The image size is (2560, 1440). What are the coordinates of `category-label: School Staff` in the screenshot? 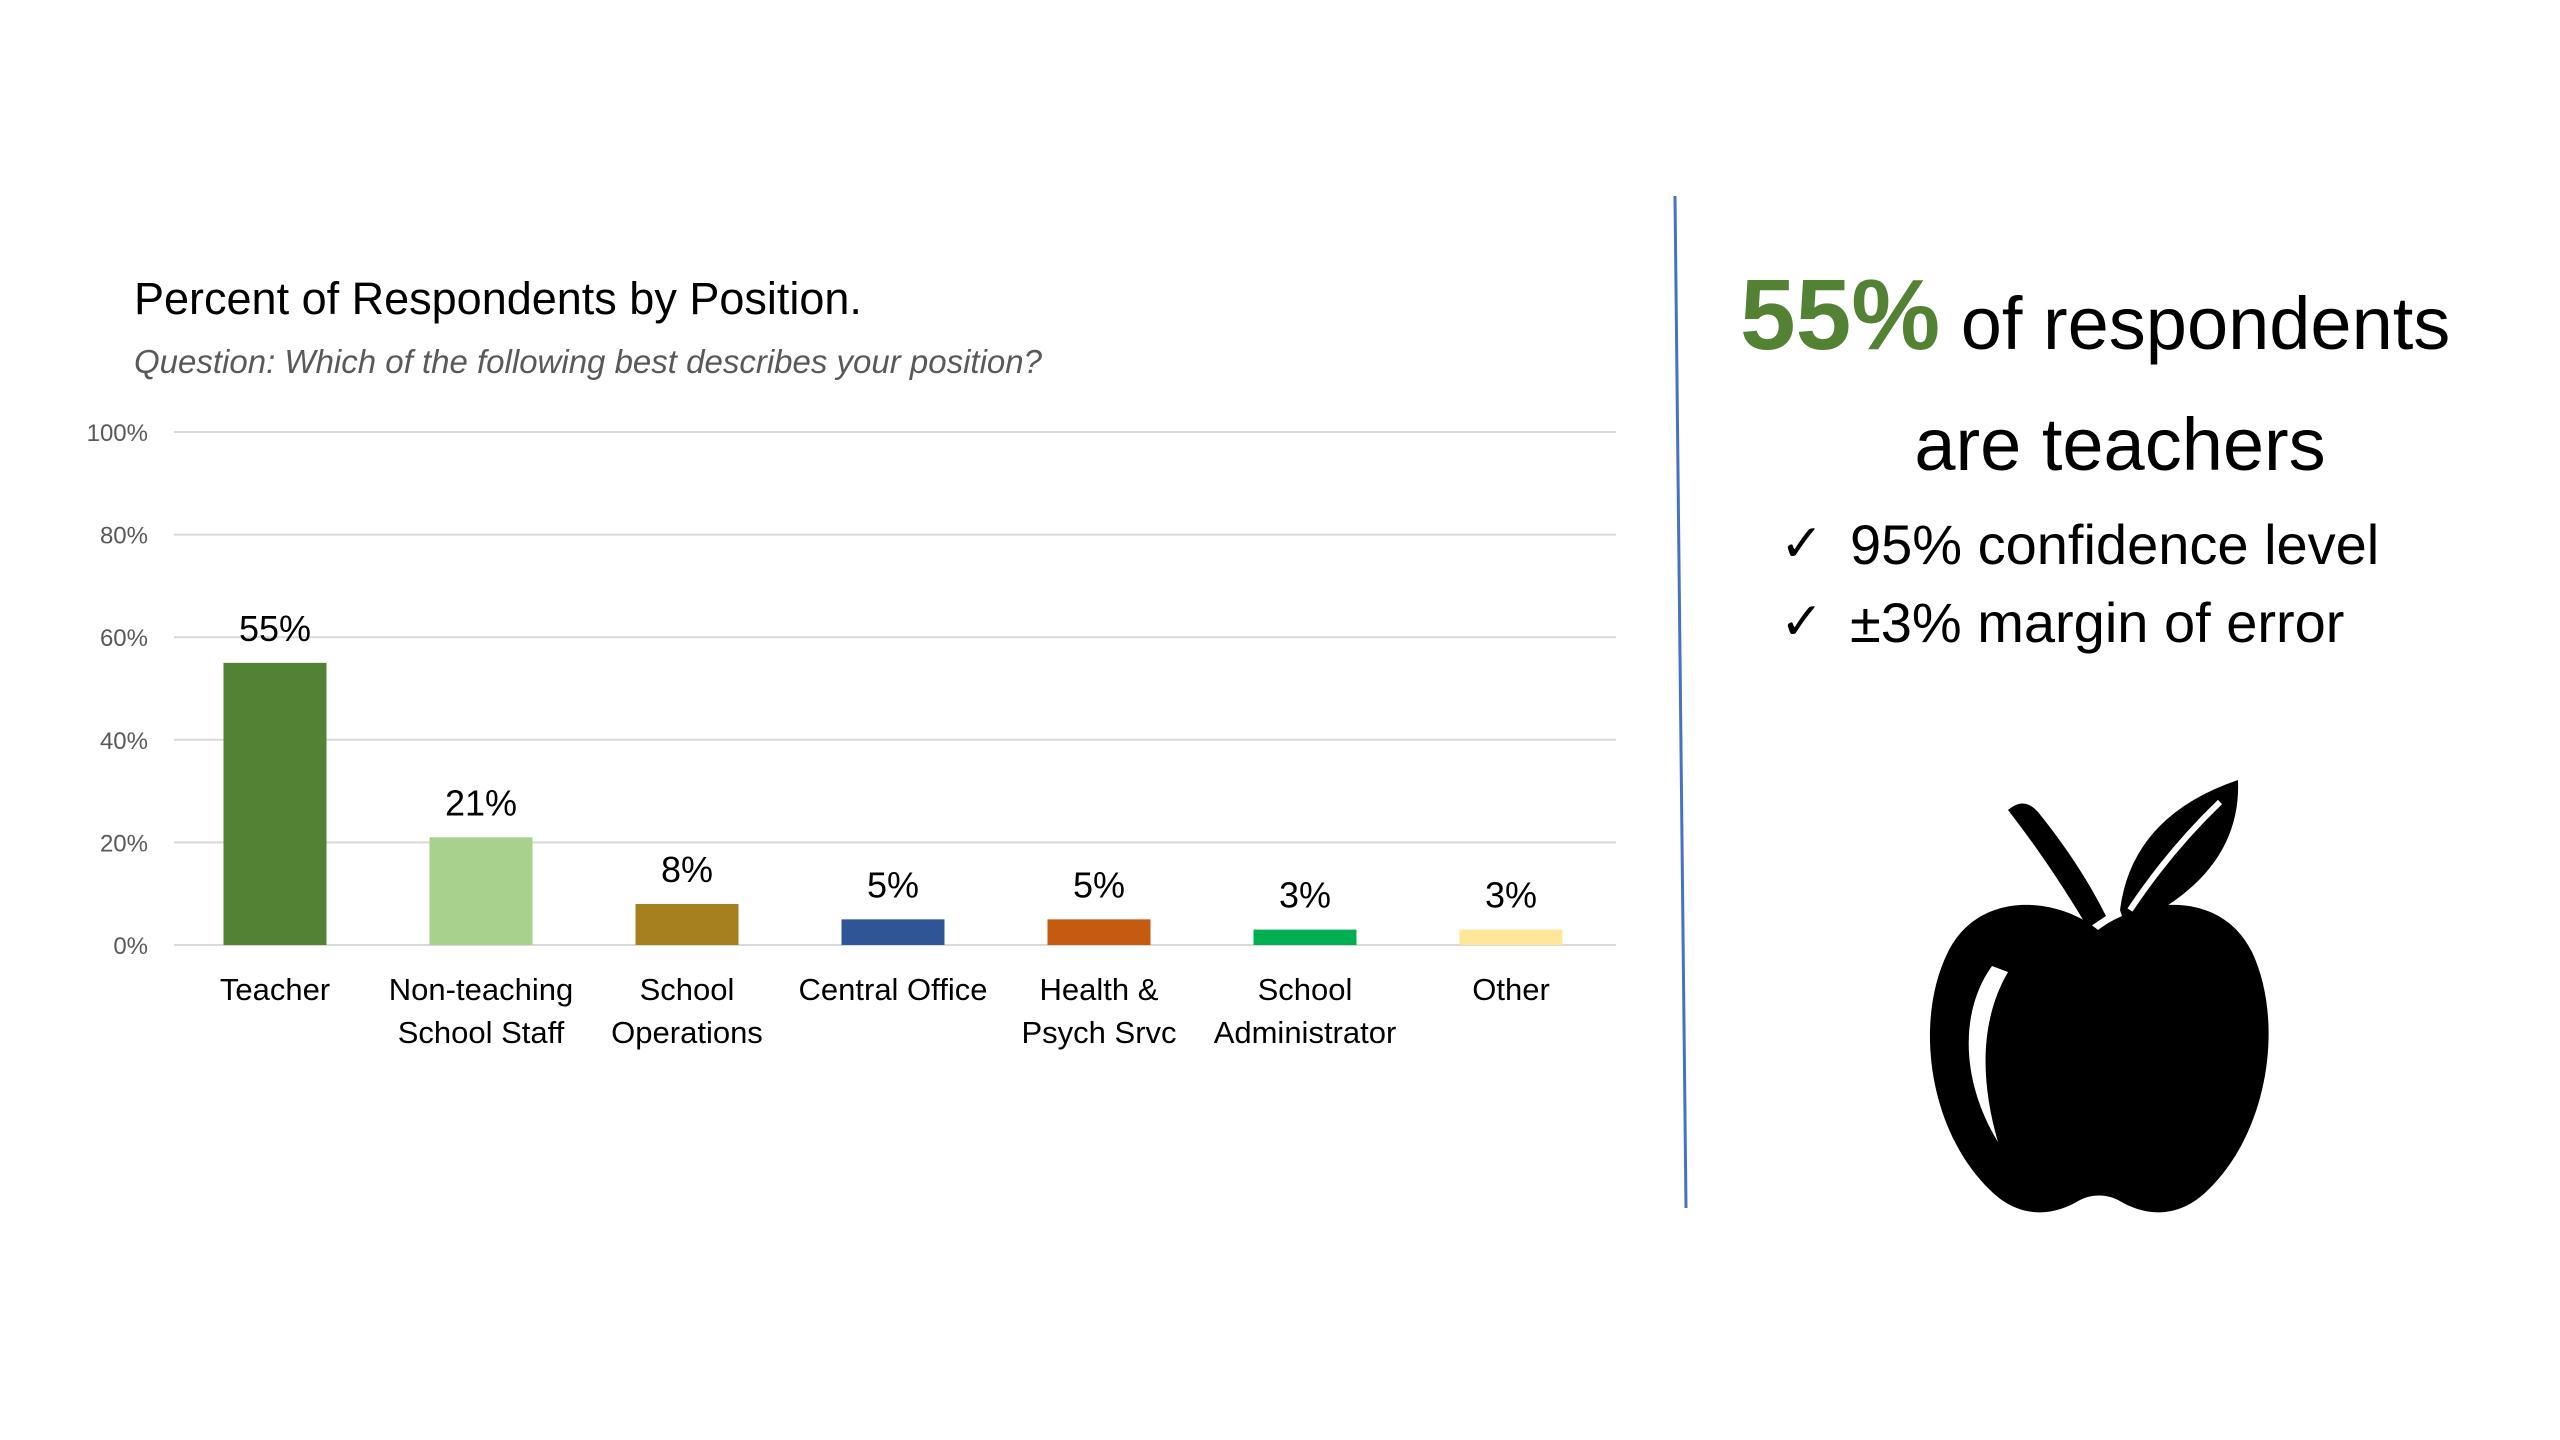 It's located at (481, 1032).